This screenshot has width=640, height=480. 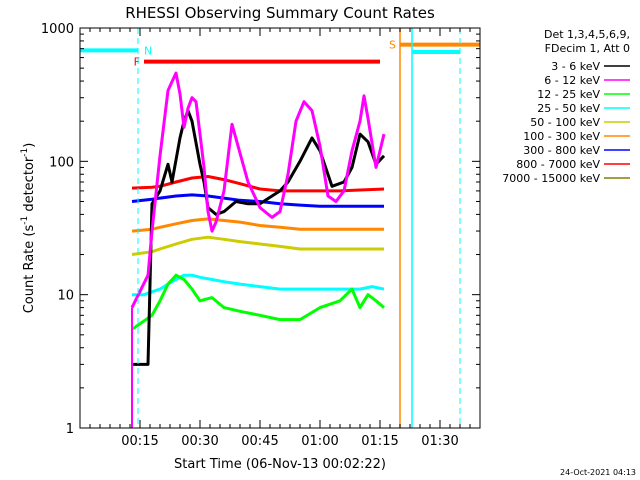 I want to click on flag-label: N, so click(x=148, y=50).